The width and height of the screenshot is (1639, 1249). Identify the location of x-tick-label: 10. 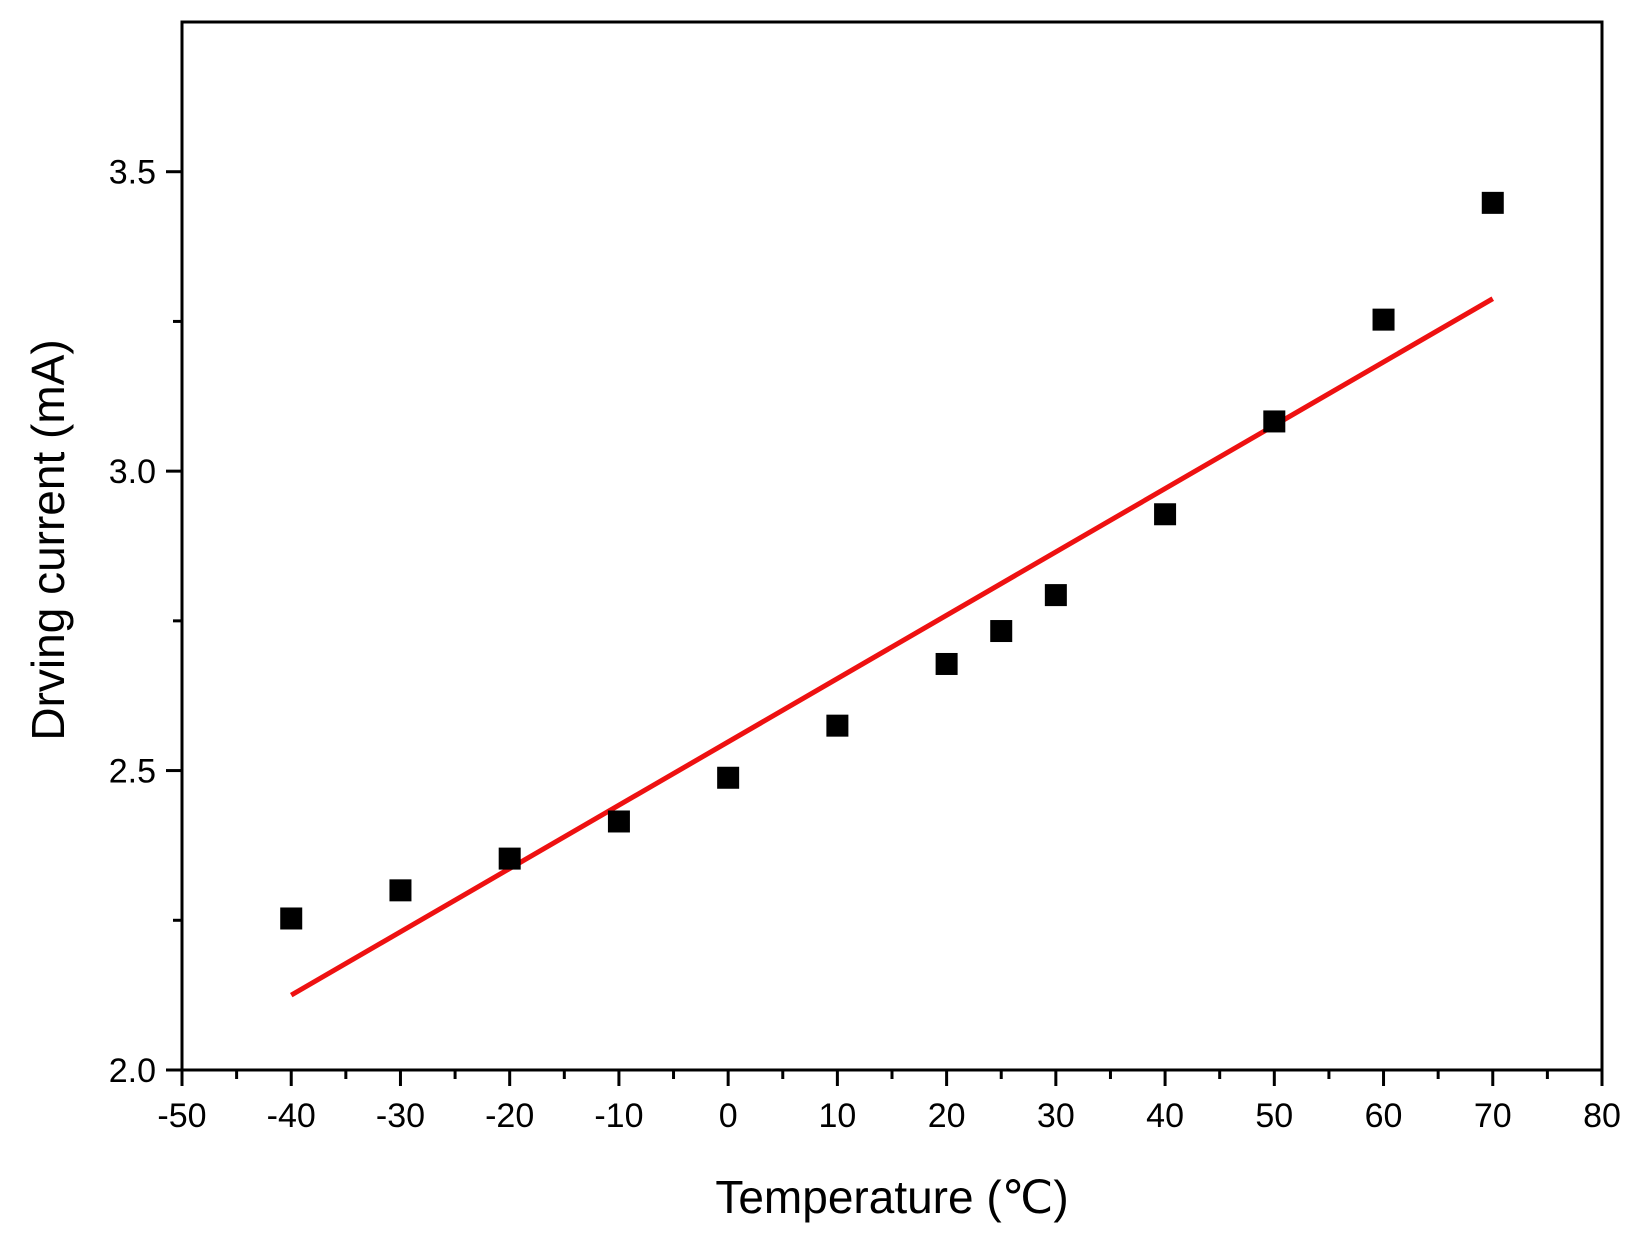
(837, 1116).